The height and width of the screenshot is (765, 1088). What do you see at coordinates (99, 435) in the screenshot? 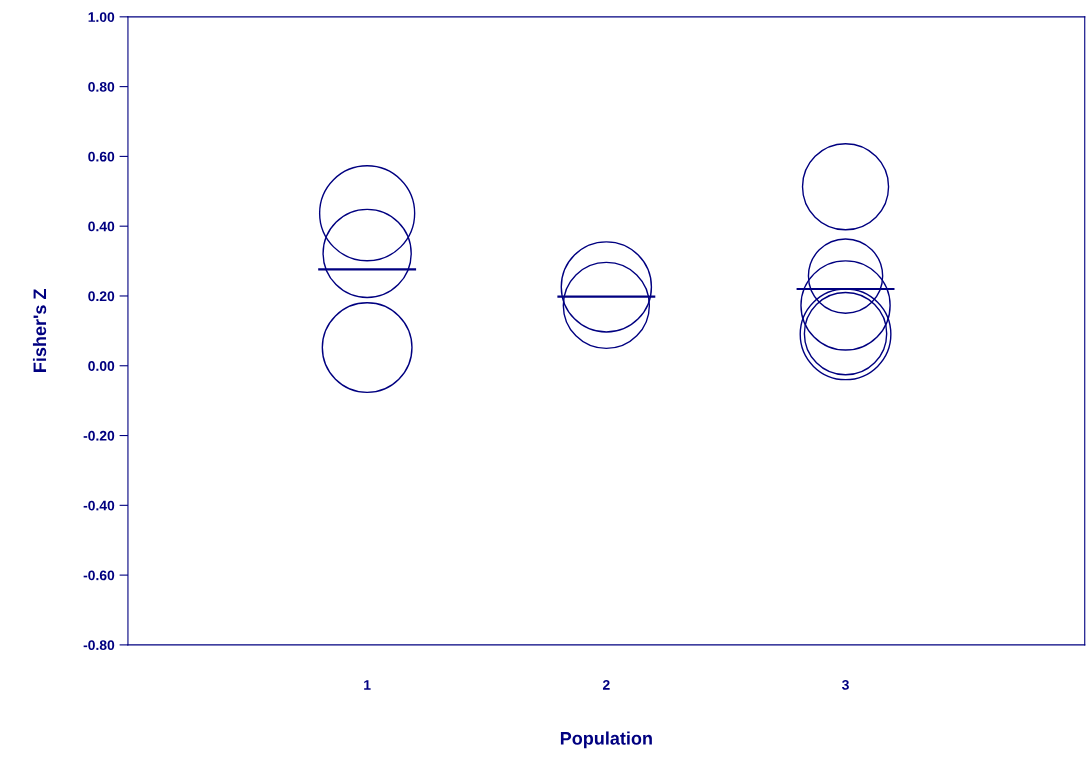
I see `y-tick-label: -0.20` at bounding box center [99, 435].